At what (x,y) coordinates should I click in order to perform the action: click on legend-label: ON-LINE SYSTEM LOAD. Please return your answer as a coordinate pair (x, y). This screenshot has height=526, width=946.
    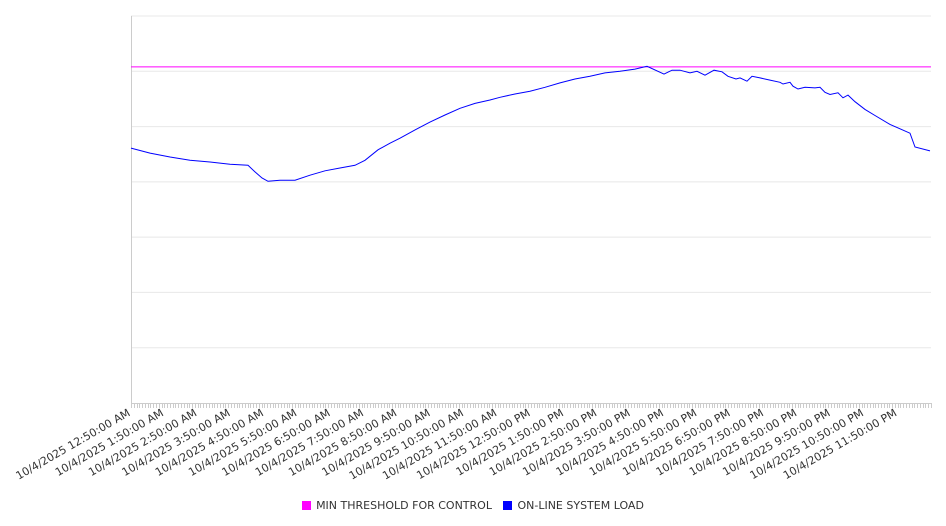
    Looking at the image, I should click on (580, 505).